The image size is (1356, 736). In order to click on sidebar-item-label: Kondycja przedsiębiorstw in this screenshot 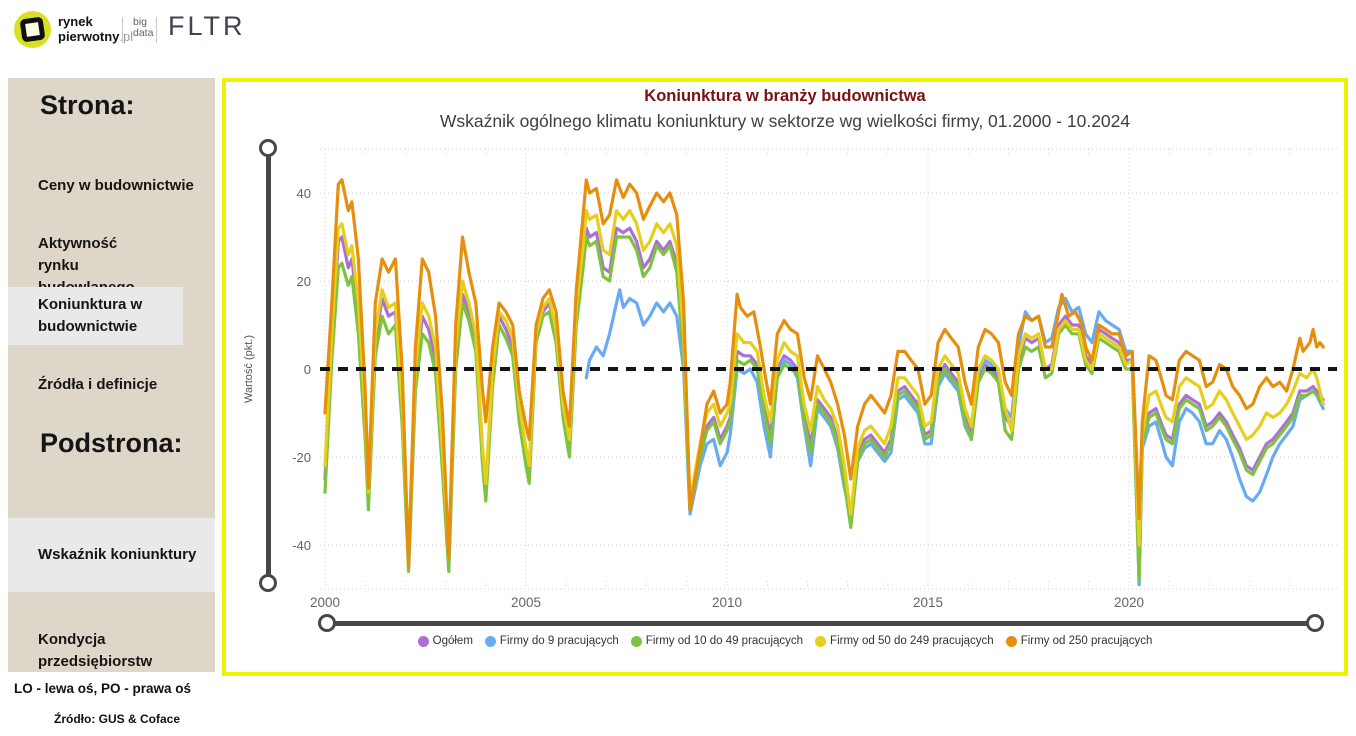, I will do `click(95, 650)`.